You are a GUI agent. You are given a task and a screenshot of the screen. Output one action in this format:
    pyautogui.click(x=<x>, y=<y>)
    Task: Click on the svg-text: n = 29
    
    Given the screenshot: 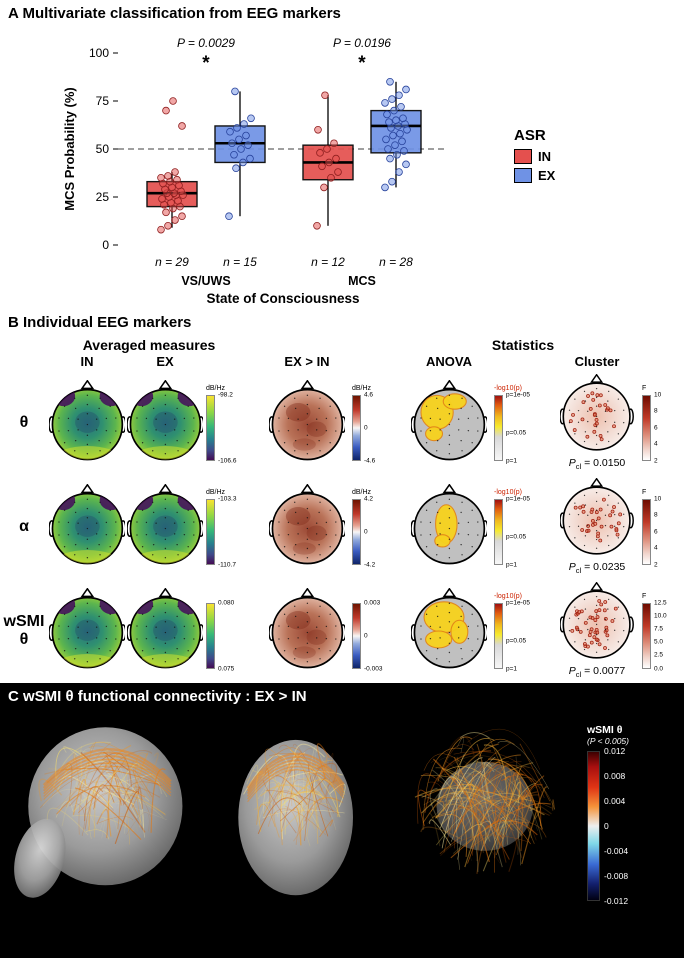 What is the action you would take?
    pyautogui.click(x=172, y=262)
    